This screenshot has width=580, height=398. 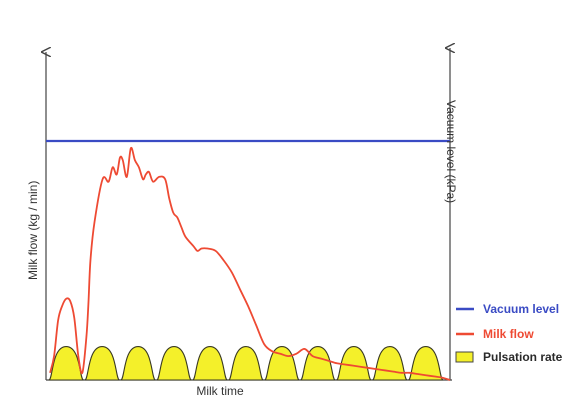 I want to click on legend-swatch-pulsation-rate, so click(x=464, y=357).